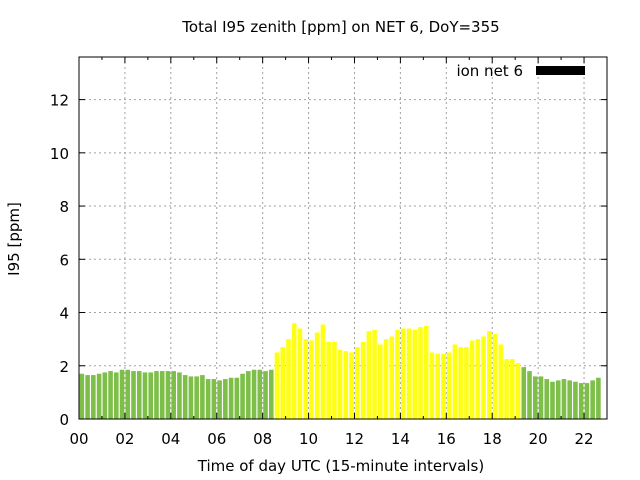 The image size is (640, 480). I want to click on x-tick-label: 14, so click(400, 439).